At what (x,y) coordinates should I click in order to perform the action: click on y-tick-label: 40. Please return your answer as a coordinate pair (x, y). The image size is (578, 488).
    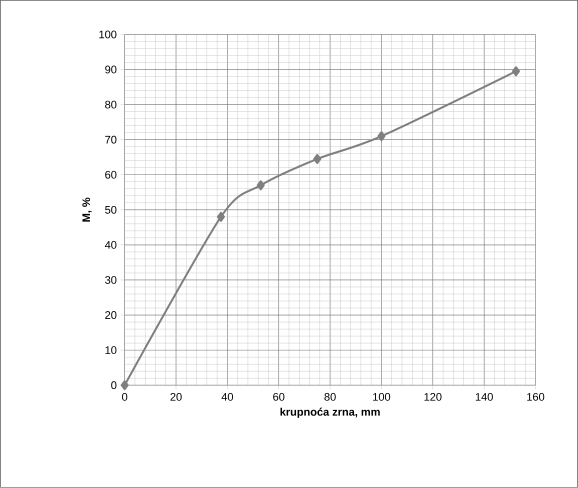
    Looking at the image, I should click on (110, 245).